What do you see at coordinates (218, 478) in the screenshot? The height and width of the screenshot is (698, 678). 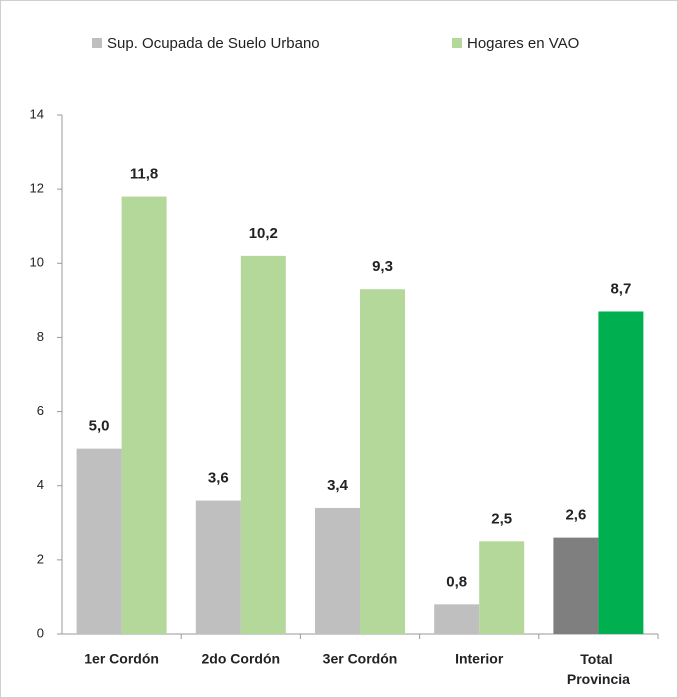 I see `data-label: 3,6` at bounding box center [218, 478].